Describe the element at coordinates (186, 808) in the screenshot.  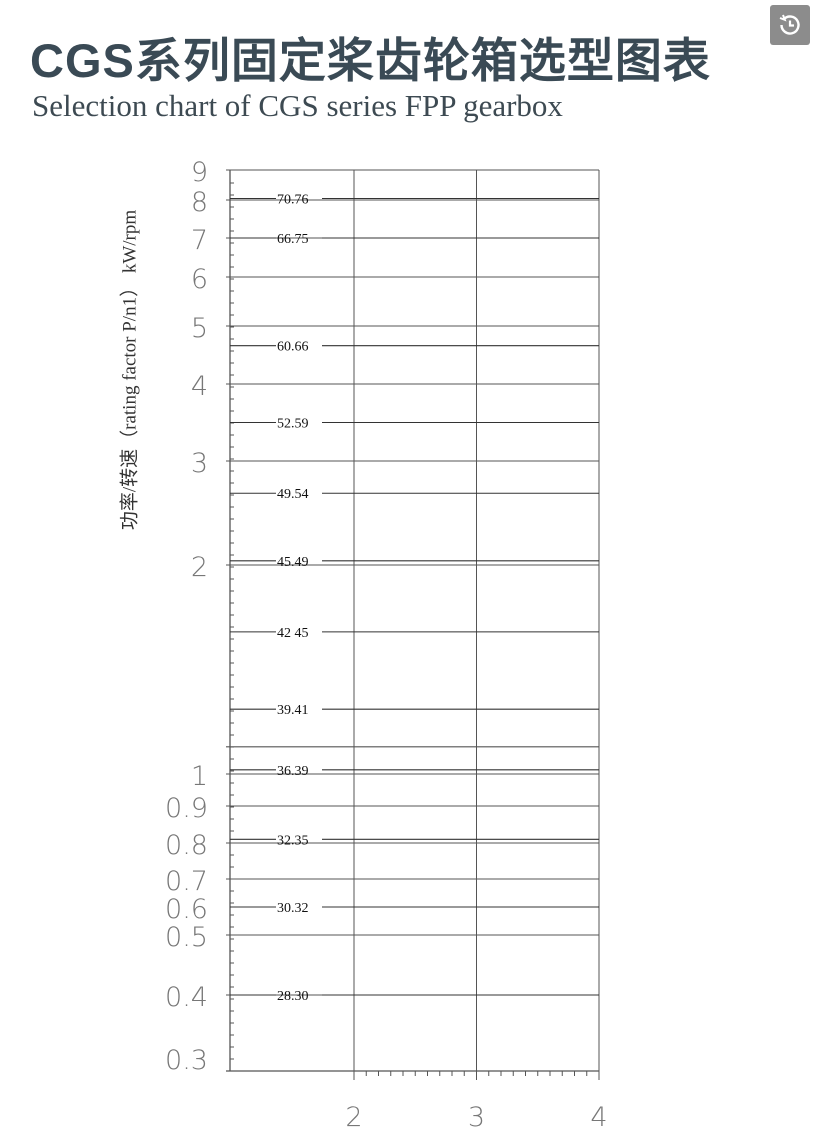
I see `y-tick-label: 0.9` at that location.